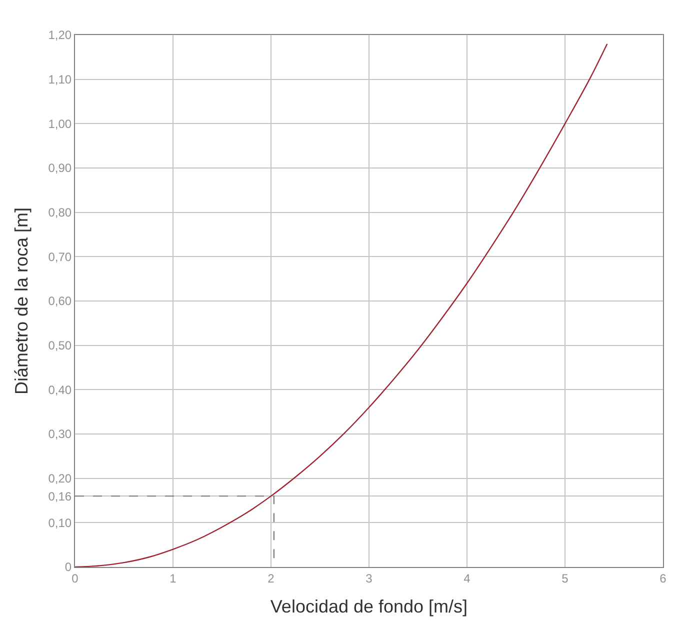  Describe the element at coordinates (60, 389) in the screenshot. I see `y-tick-label: 0,40` at that location.